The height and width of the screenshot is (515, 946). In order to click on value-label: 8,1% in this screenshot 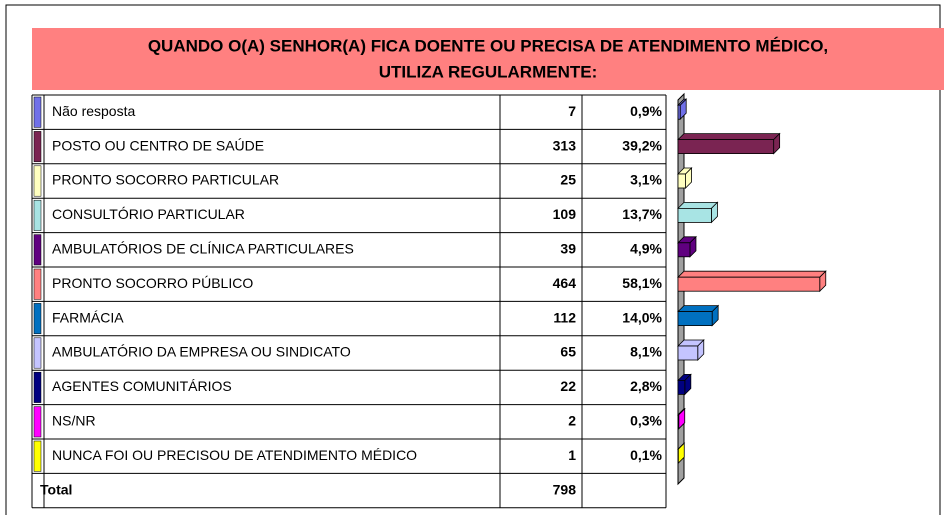, I will do `click(646, 352)`.